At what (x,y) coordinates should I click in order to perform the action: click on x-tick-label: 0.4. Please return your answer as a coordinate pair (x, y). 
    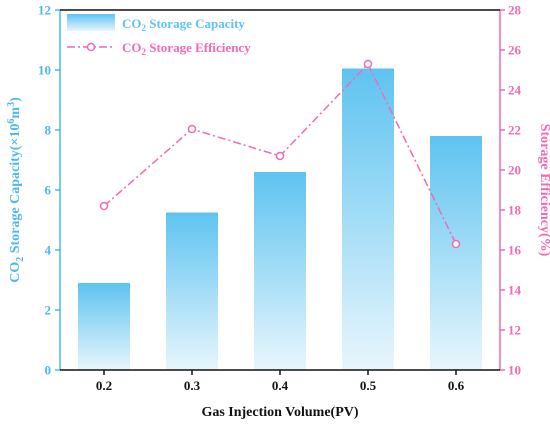
    Looking at the image, I should click on (280, 385).